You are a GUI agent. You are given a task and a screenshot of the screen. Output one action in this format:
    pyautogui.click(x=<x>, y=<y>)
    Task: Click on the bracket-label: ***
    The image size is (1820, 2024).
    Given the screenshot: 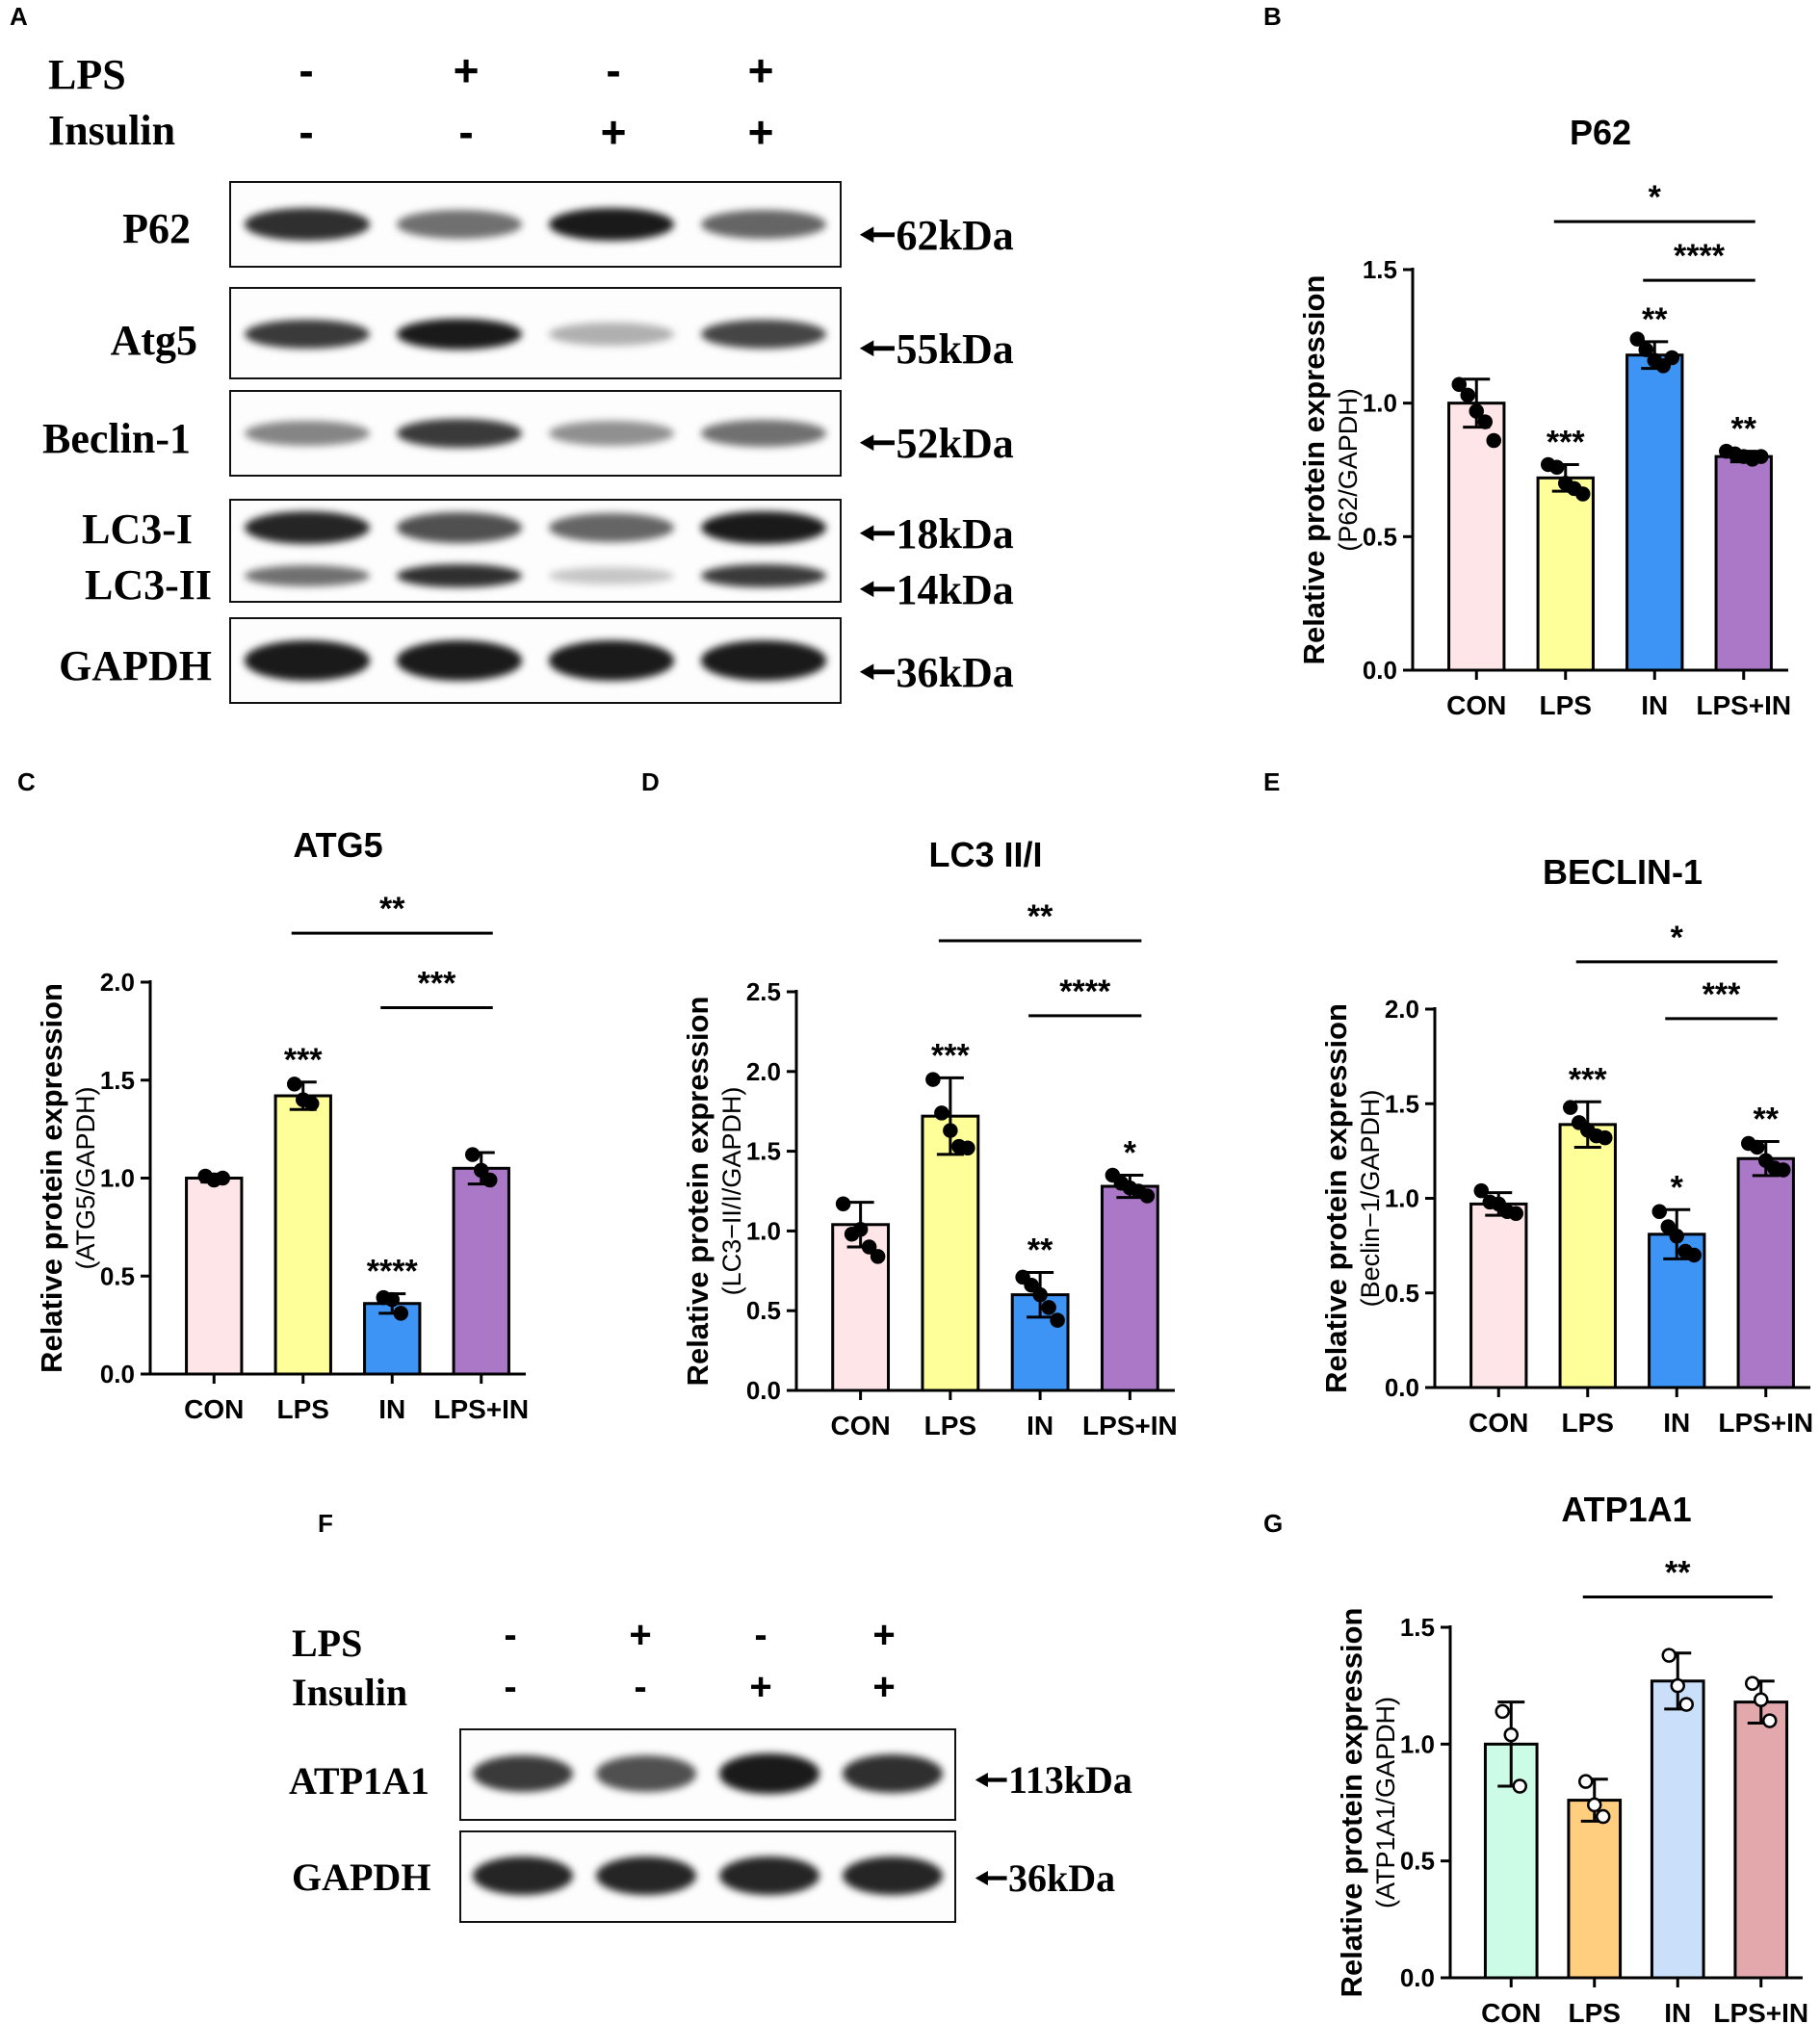 What is the action you would take?
    pyautogui.click(x=1722, y=994)
    